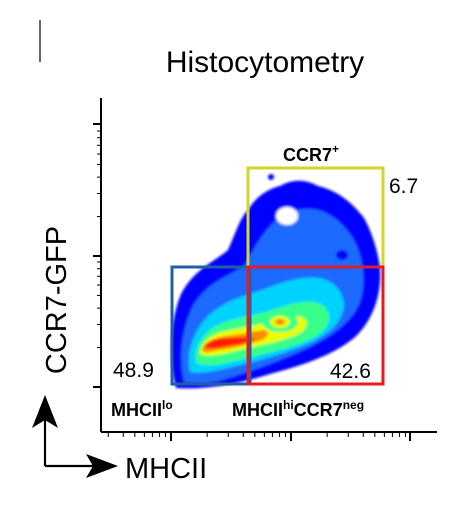 The height and width of the screenshot is (509, 464). I want to click on density-hotspot-core, so click(280, 322).